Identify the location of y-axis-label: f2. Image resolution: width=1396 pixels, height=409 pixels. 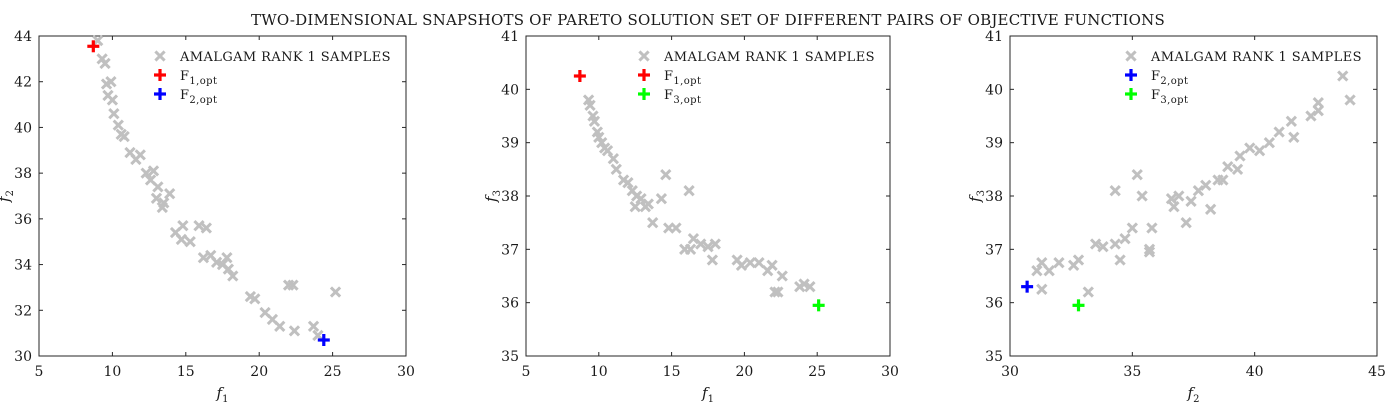
(8, 196).